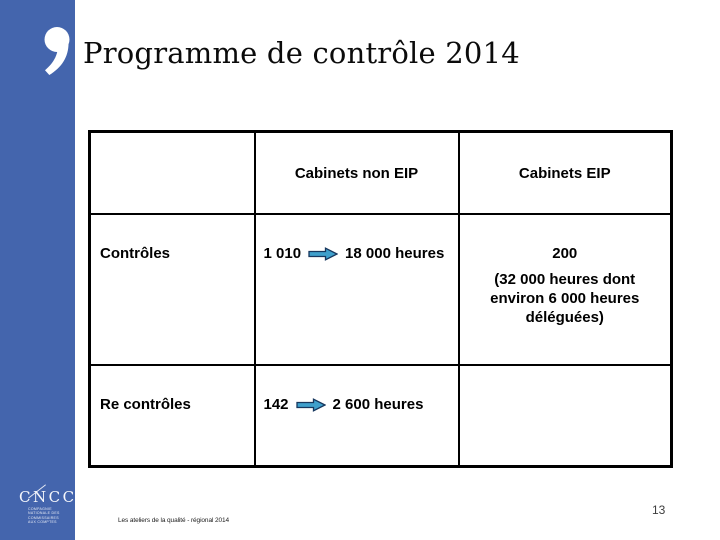 This screenshot has height=540, width=720. I want to click on table-header-empty, so click(172, 172).